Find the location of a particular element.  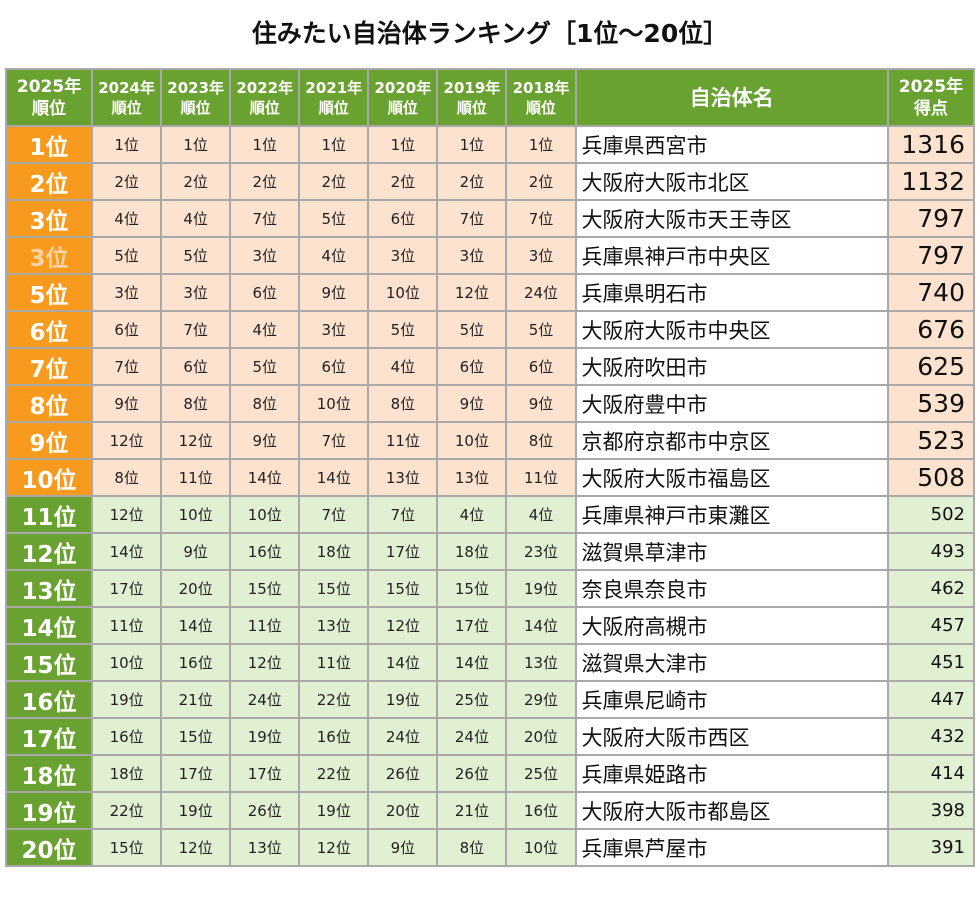

table-row: 8位 9位 8位 8位 10位 8位 9位 9位 大阪府豊中市 539 is located at coordinates (490, 403).